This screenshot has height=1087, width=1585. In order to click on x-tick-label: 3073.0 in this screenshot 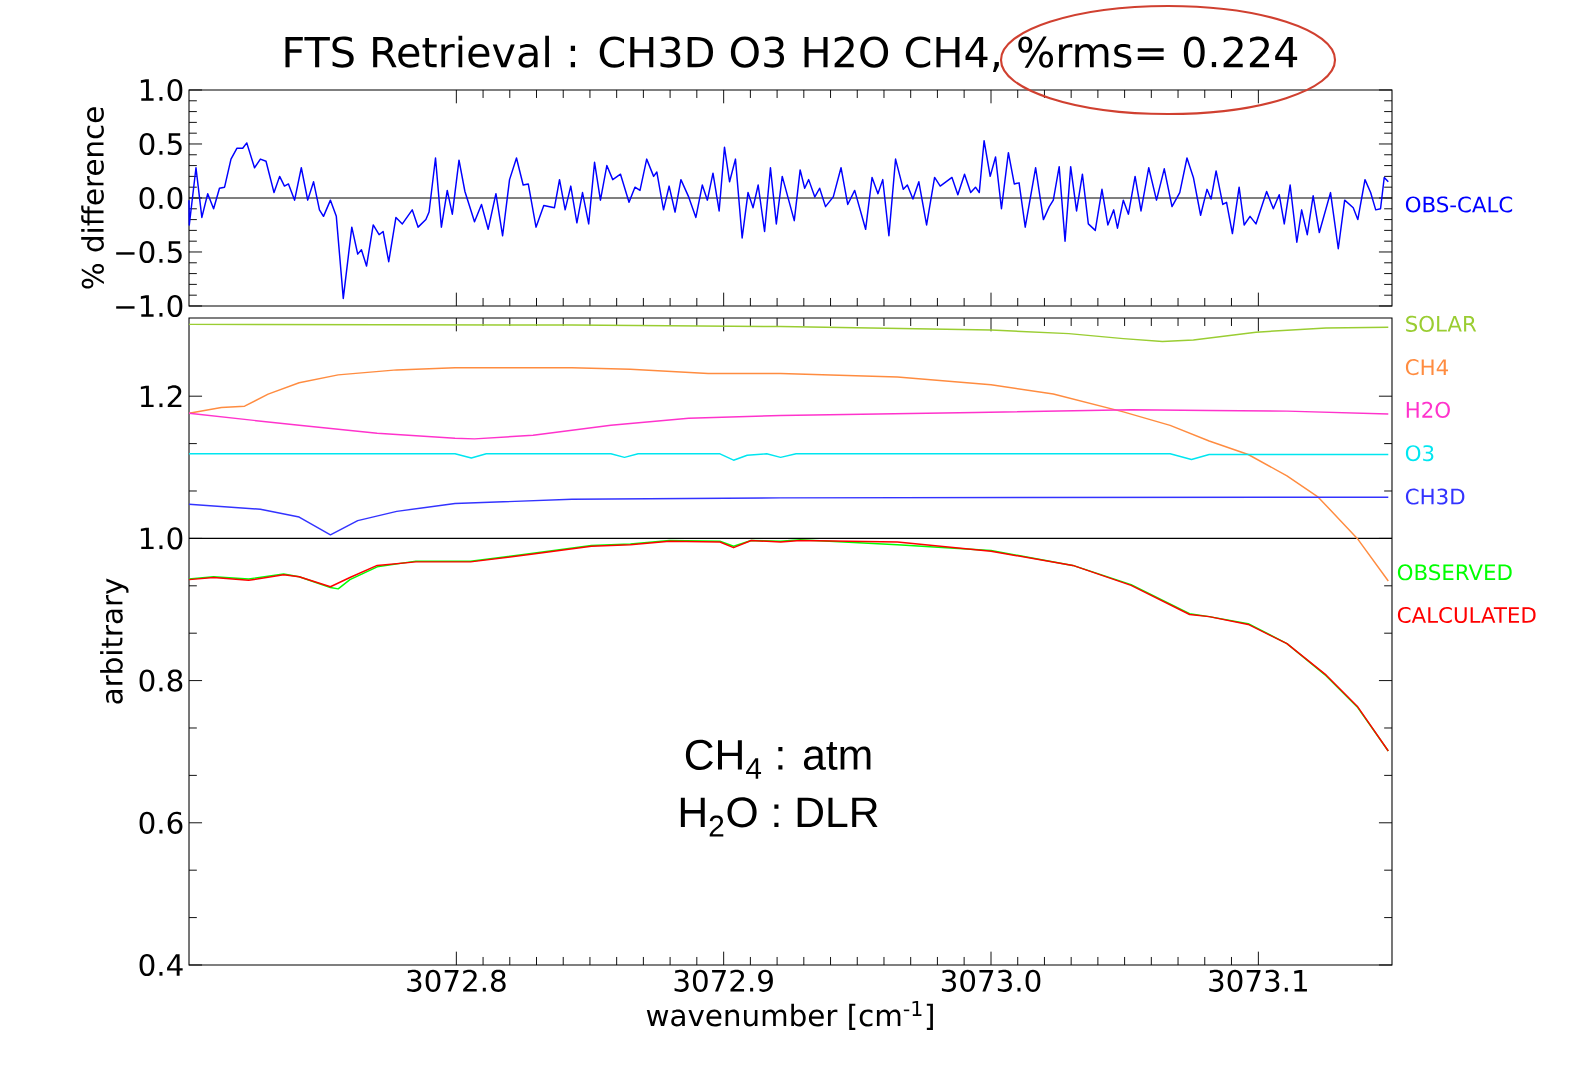, I will do `click(991, 980)`.